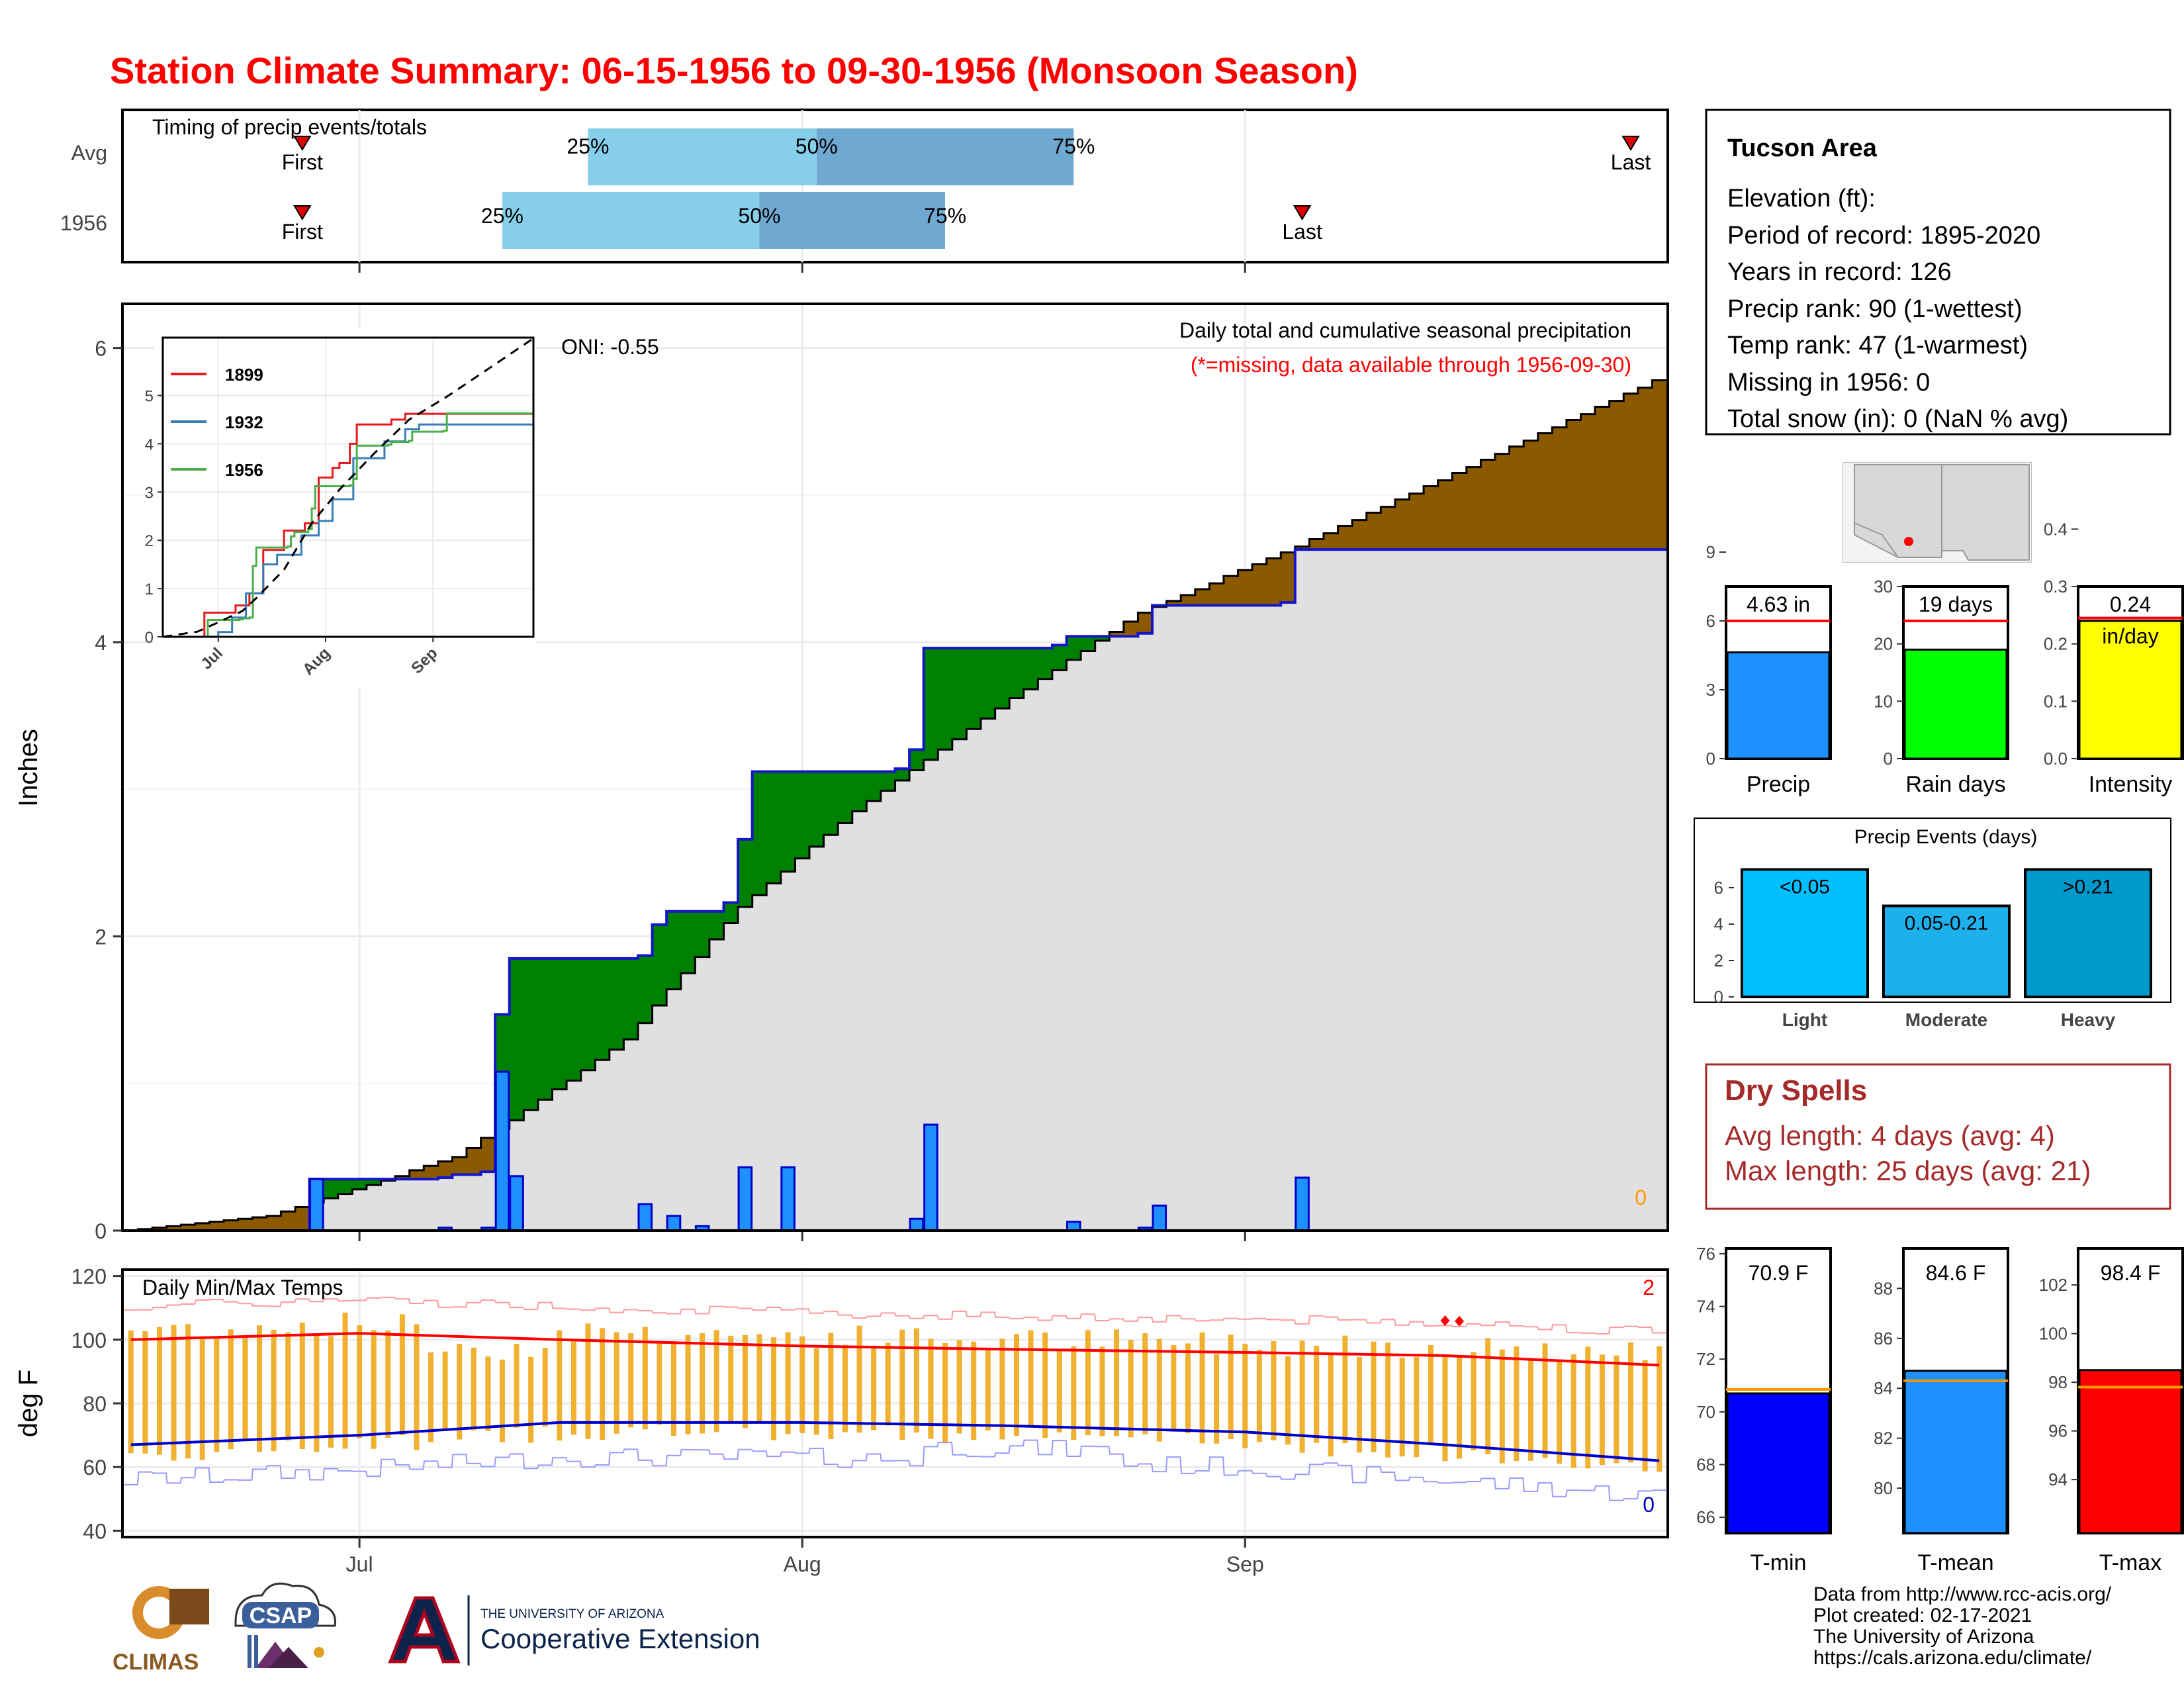 This screenshot has height=1688, width=2184. Describe the element at coordinates (1706, 1359) in the screenshot. I see `tmin-gauge-tick-label: 72` at that location.